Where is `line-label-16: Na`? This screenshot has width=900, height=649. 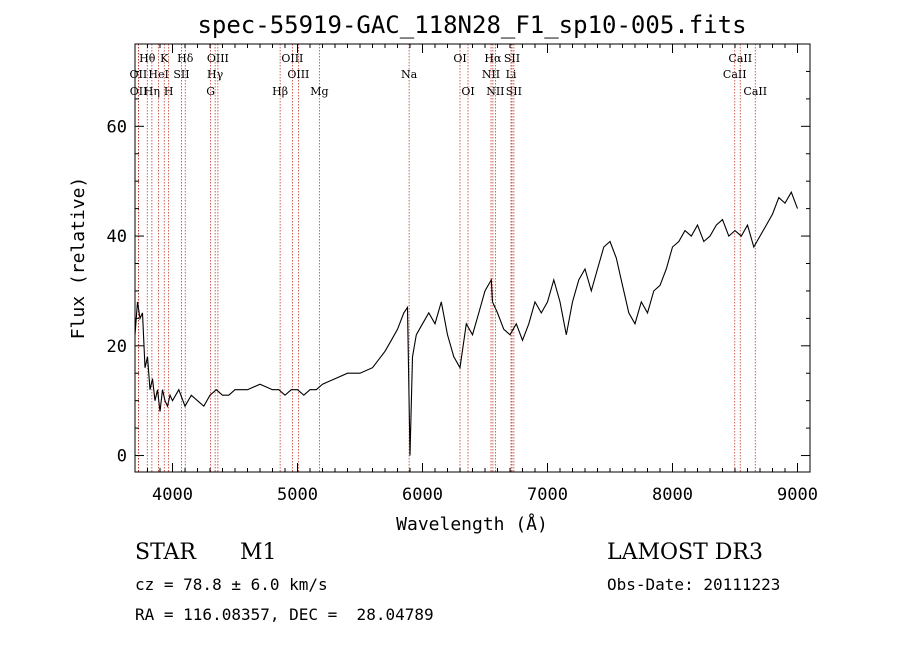
line-label-16: Na is located at coordinates (409, 74).